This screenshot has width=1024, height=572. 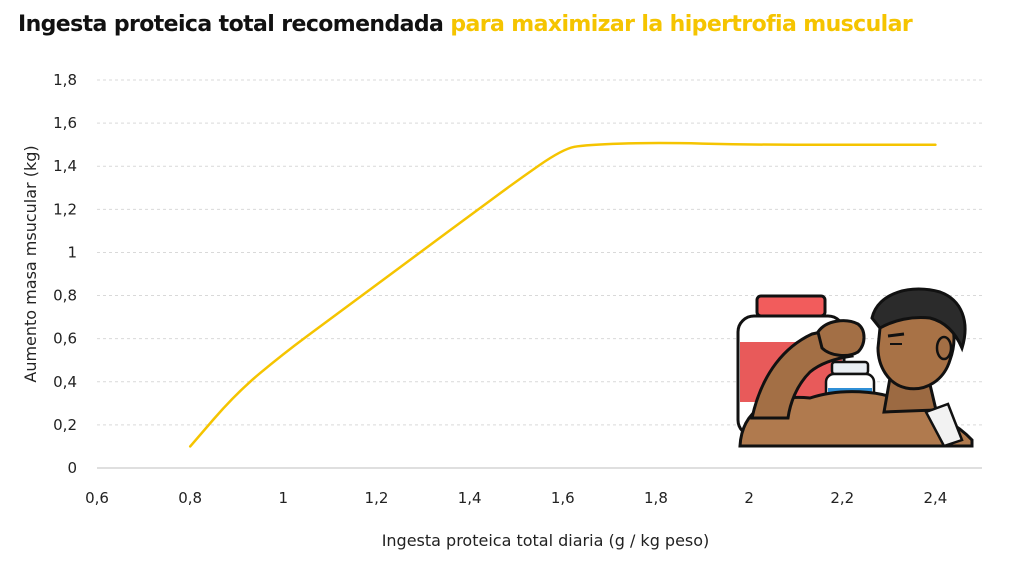 What do you see at coordinates (516, 498) in the screenshot?
I see `x-tick-labels: 0,6 0,8 1 1,2 1,4 1,6 1,8 2 2,2 2,4` at bounding box center [516, 498].